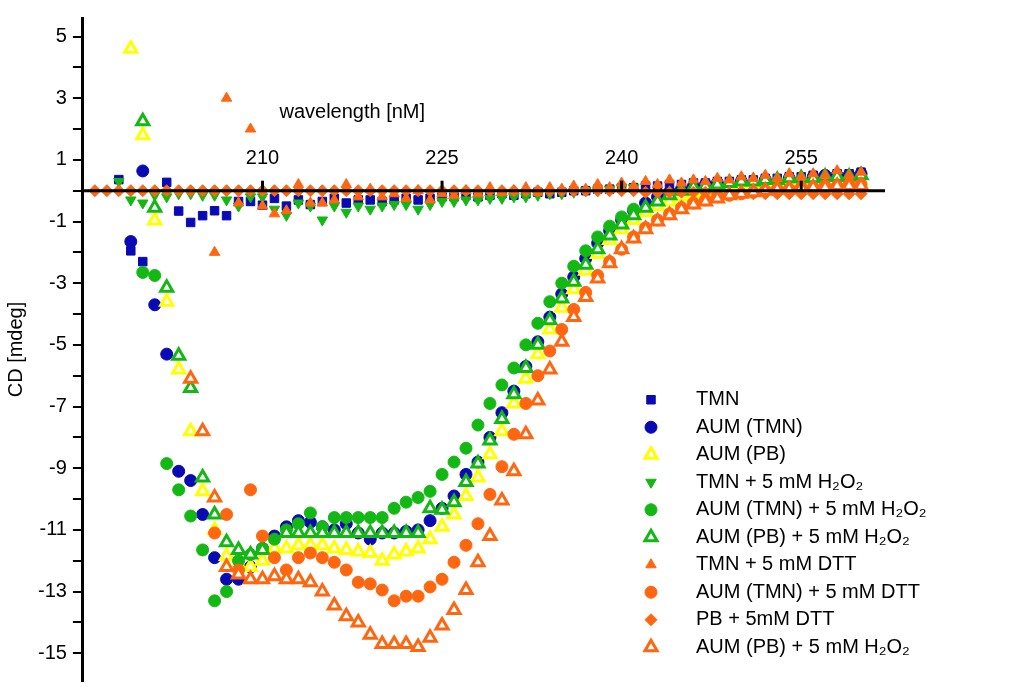  I want to click on legend-label: AUM (TMN), so click(749, 425).